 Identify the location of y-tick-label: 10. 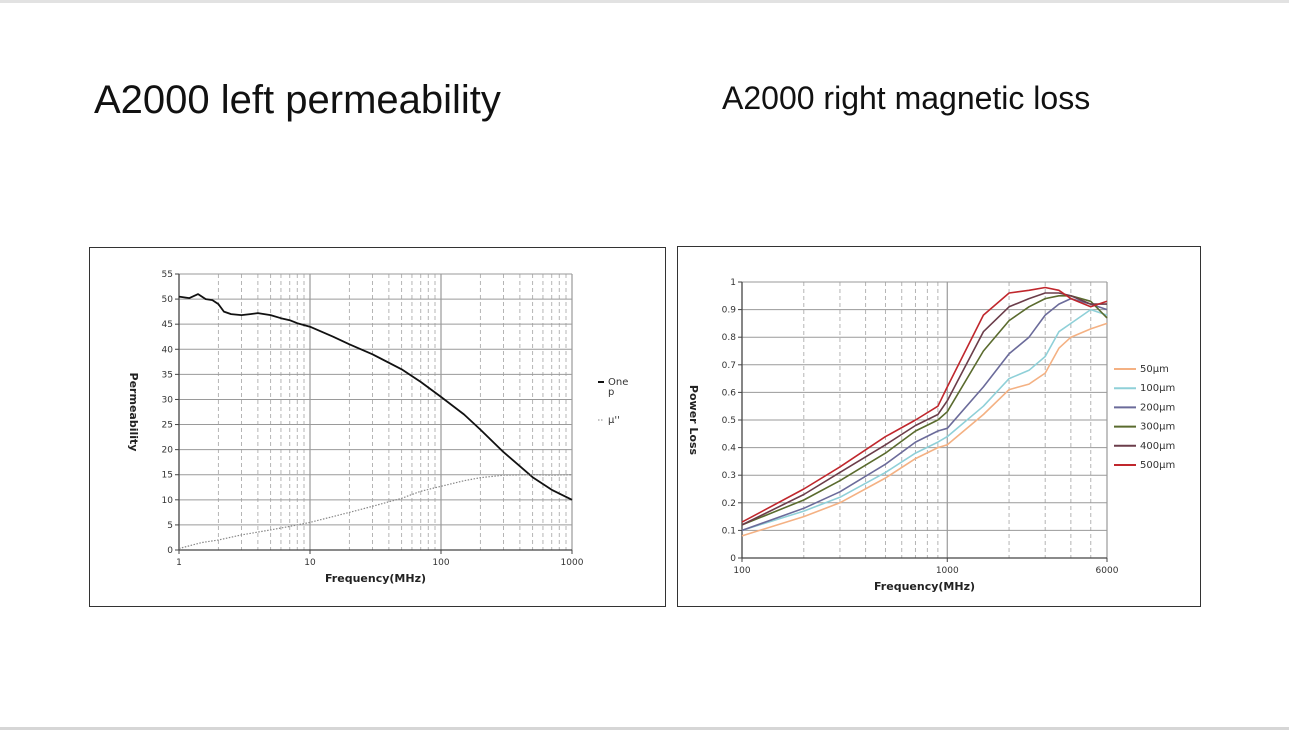
(168, 501).